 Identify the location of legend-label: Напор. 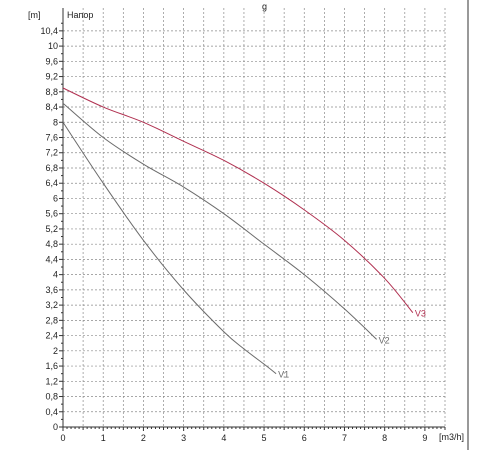
(80, 15).